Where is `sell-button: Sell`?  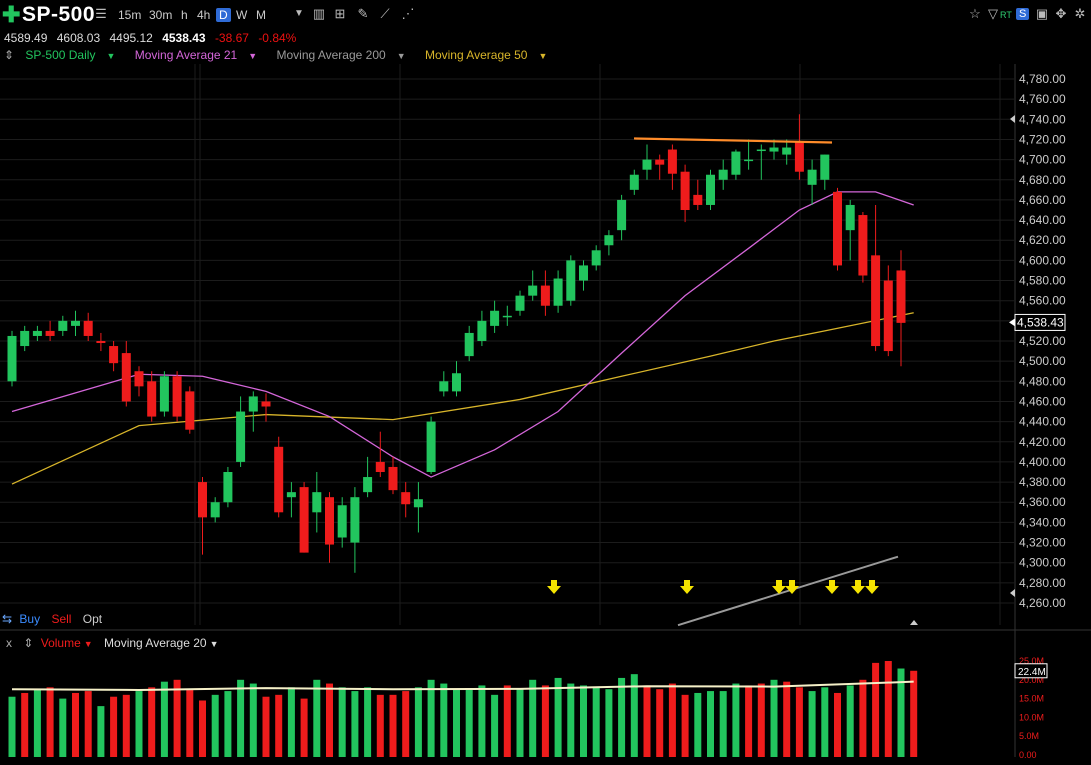
sell-button: Sell is located at coordinates (61, 619).